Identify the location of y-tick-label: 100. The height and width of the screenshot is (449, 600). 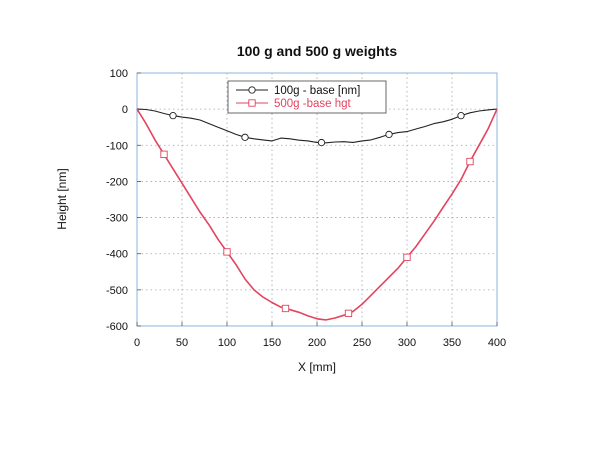
(119, 74).